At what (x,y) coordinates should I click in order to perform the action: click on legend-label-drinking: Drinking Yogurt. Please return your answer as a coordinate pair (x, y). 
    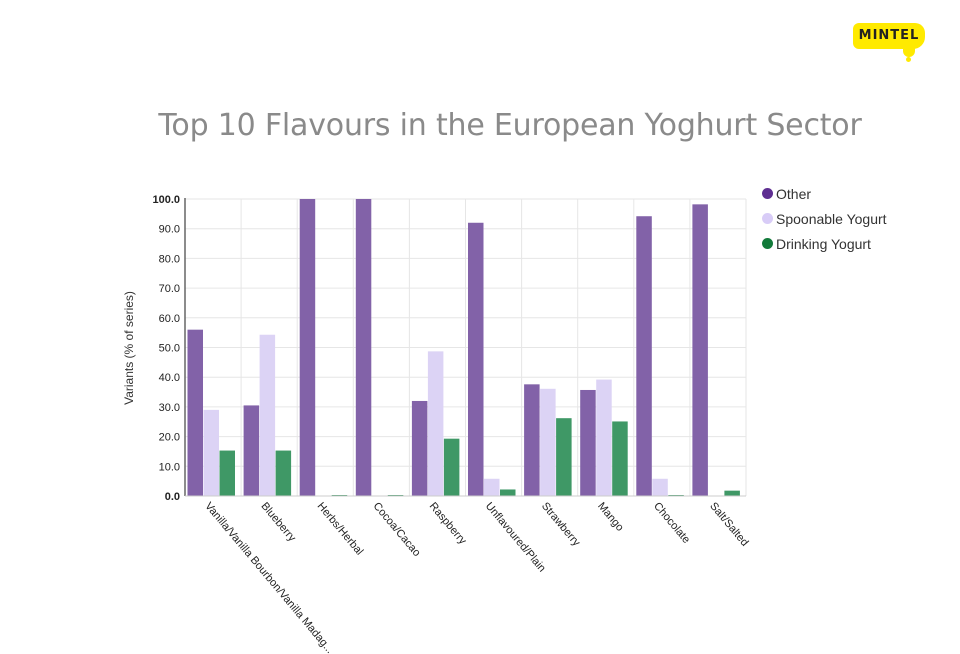
    Looking at the image, I should click on (823, 243).